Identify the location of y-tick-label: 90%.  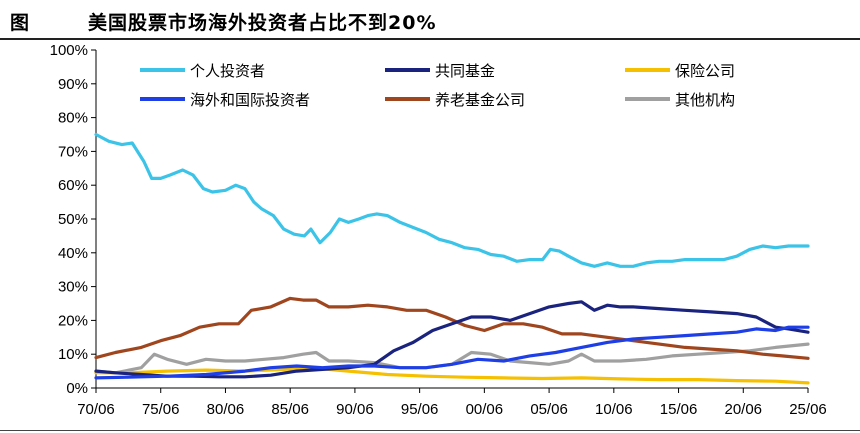
(73, 84).